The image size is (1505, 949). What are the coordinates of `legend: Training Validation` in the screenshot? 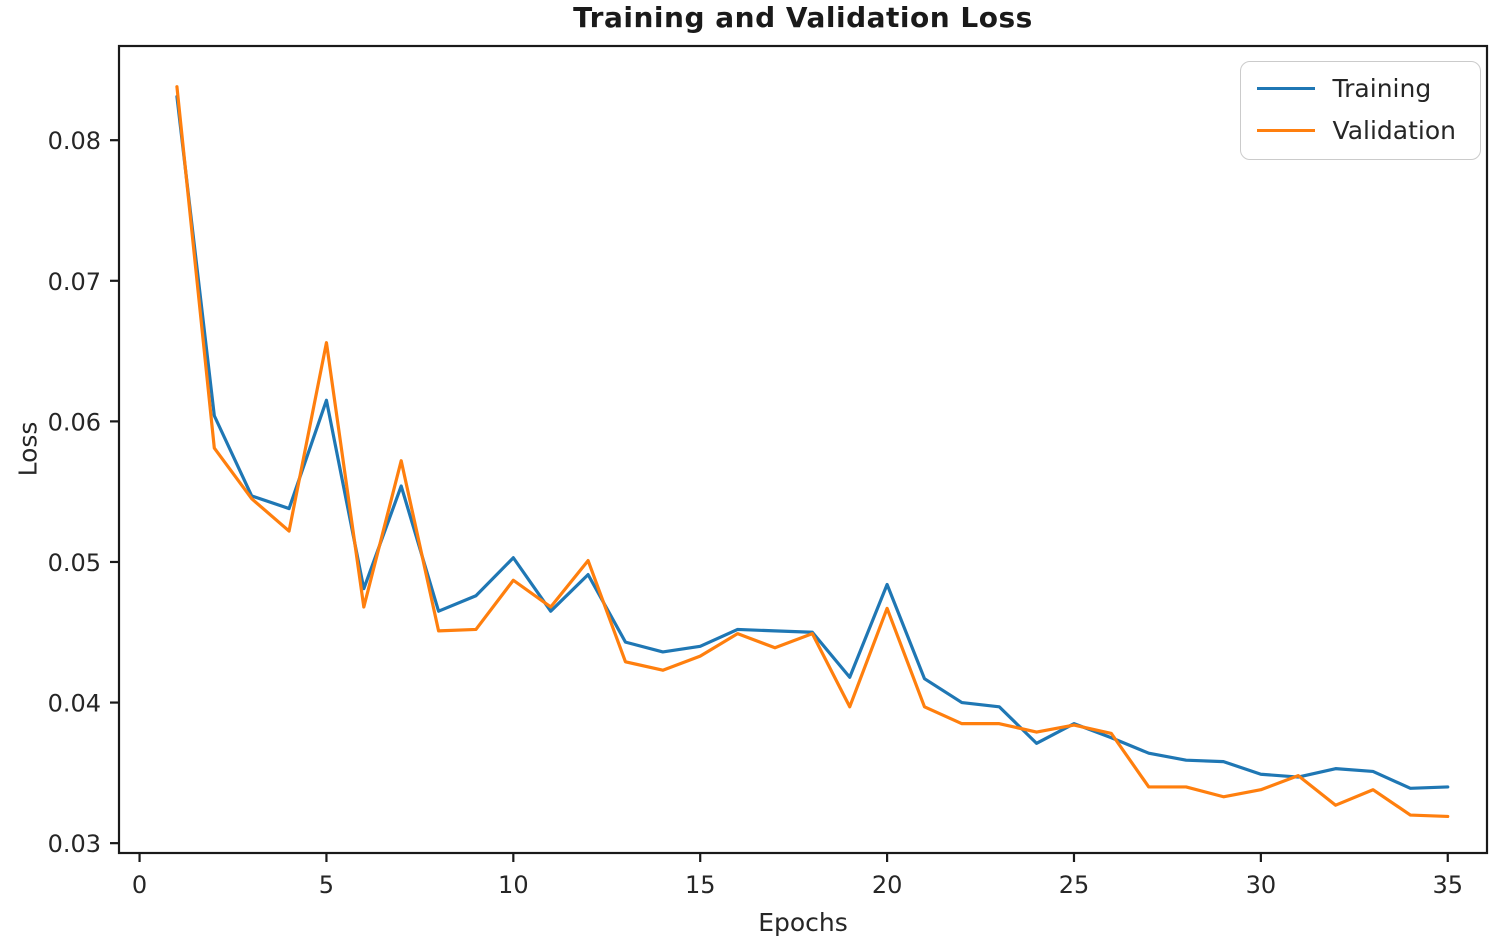 It's located at (1360, 110).